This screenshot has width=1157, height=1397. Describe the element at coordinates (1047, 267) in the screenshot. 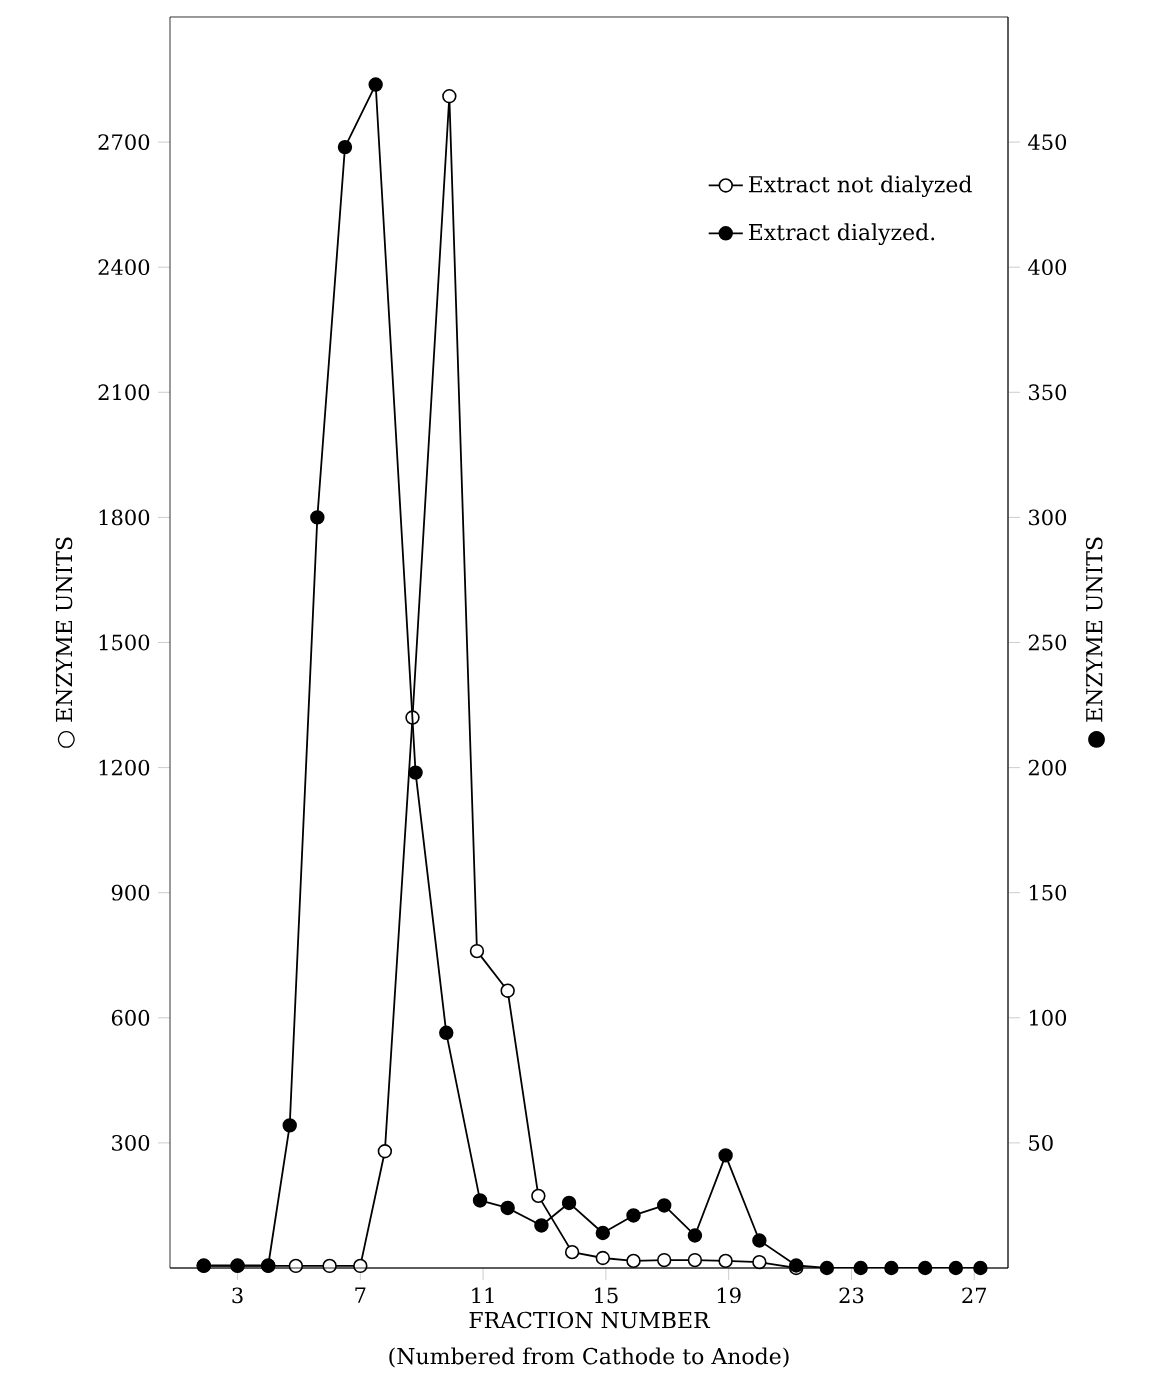

I see `y2-tick-label: 400` at that location.